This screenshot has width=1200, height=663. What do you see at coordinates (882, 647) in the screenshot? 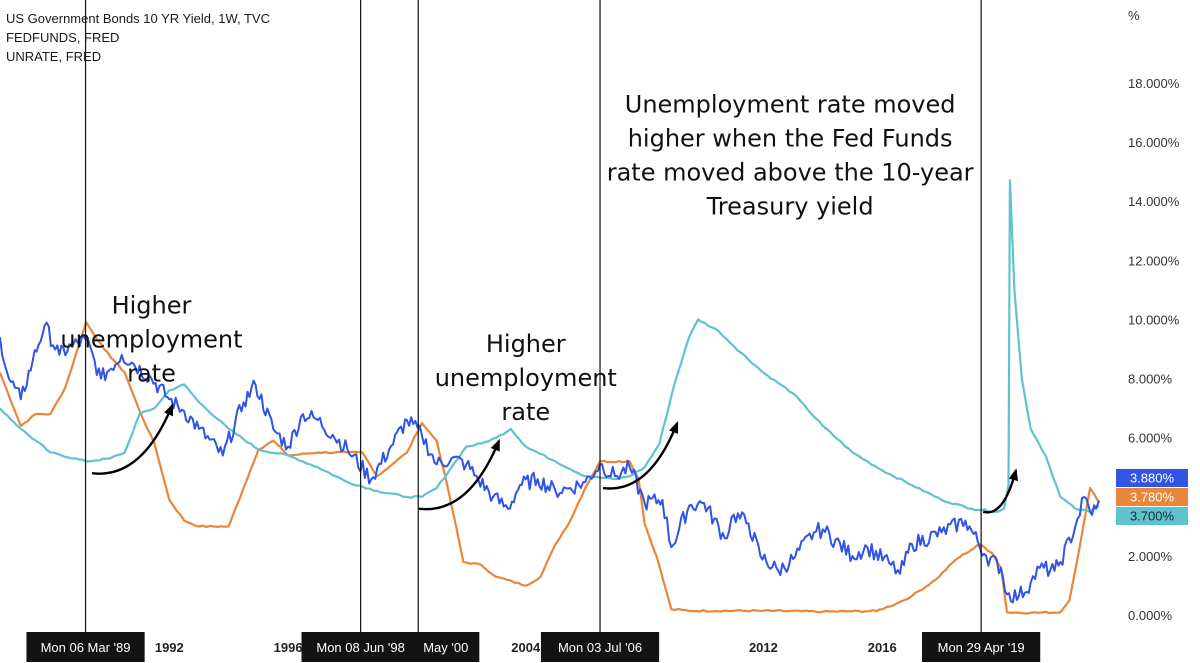
I see `x-tick-label: 2016` at bounding box center [882, 647].